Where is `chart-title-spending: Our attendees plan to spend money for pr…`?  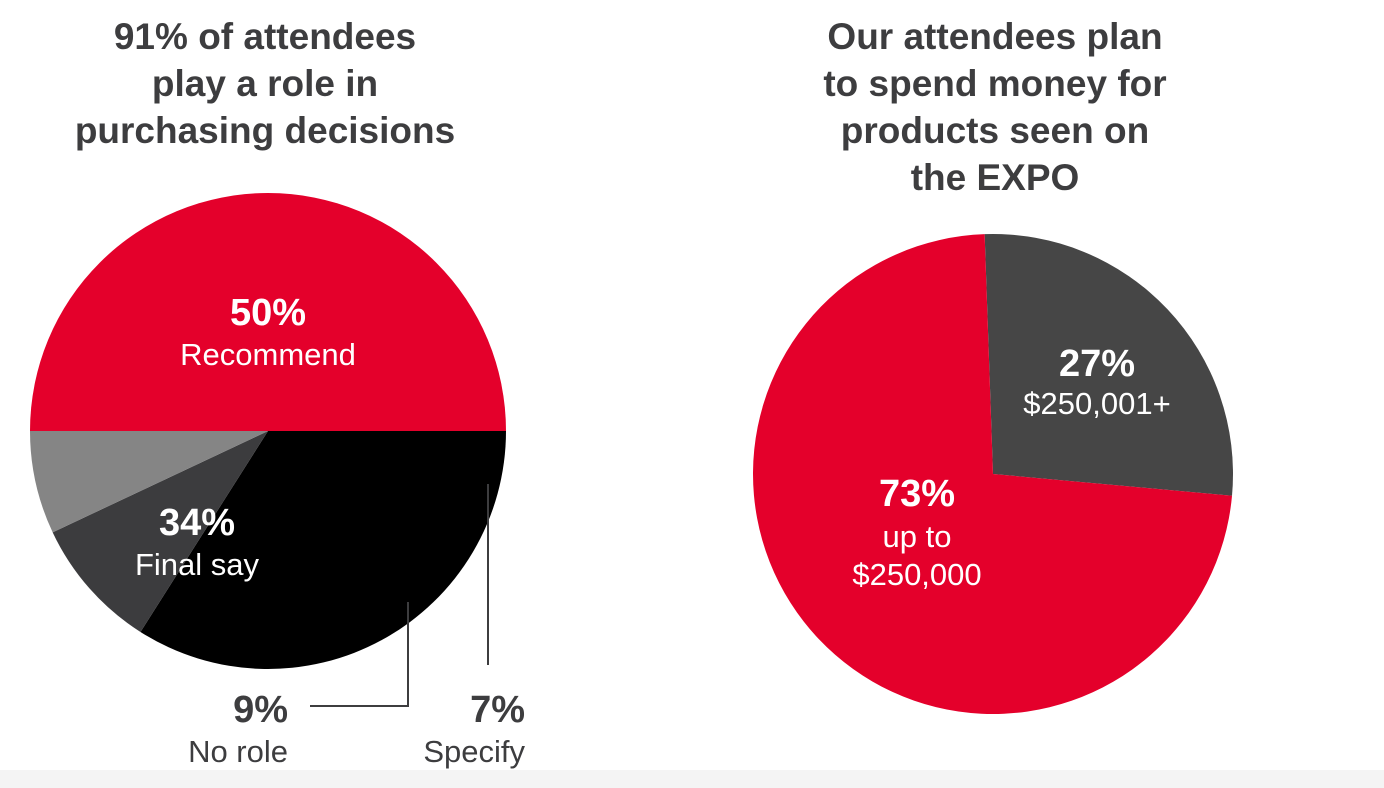 chart-title-spending: Our attendees plan to spend money for pr… is located at coordinates (995, 107).